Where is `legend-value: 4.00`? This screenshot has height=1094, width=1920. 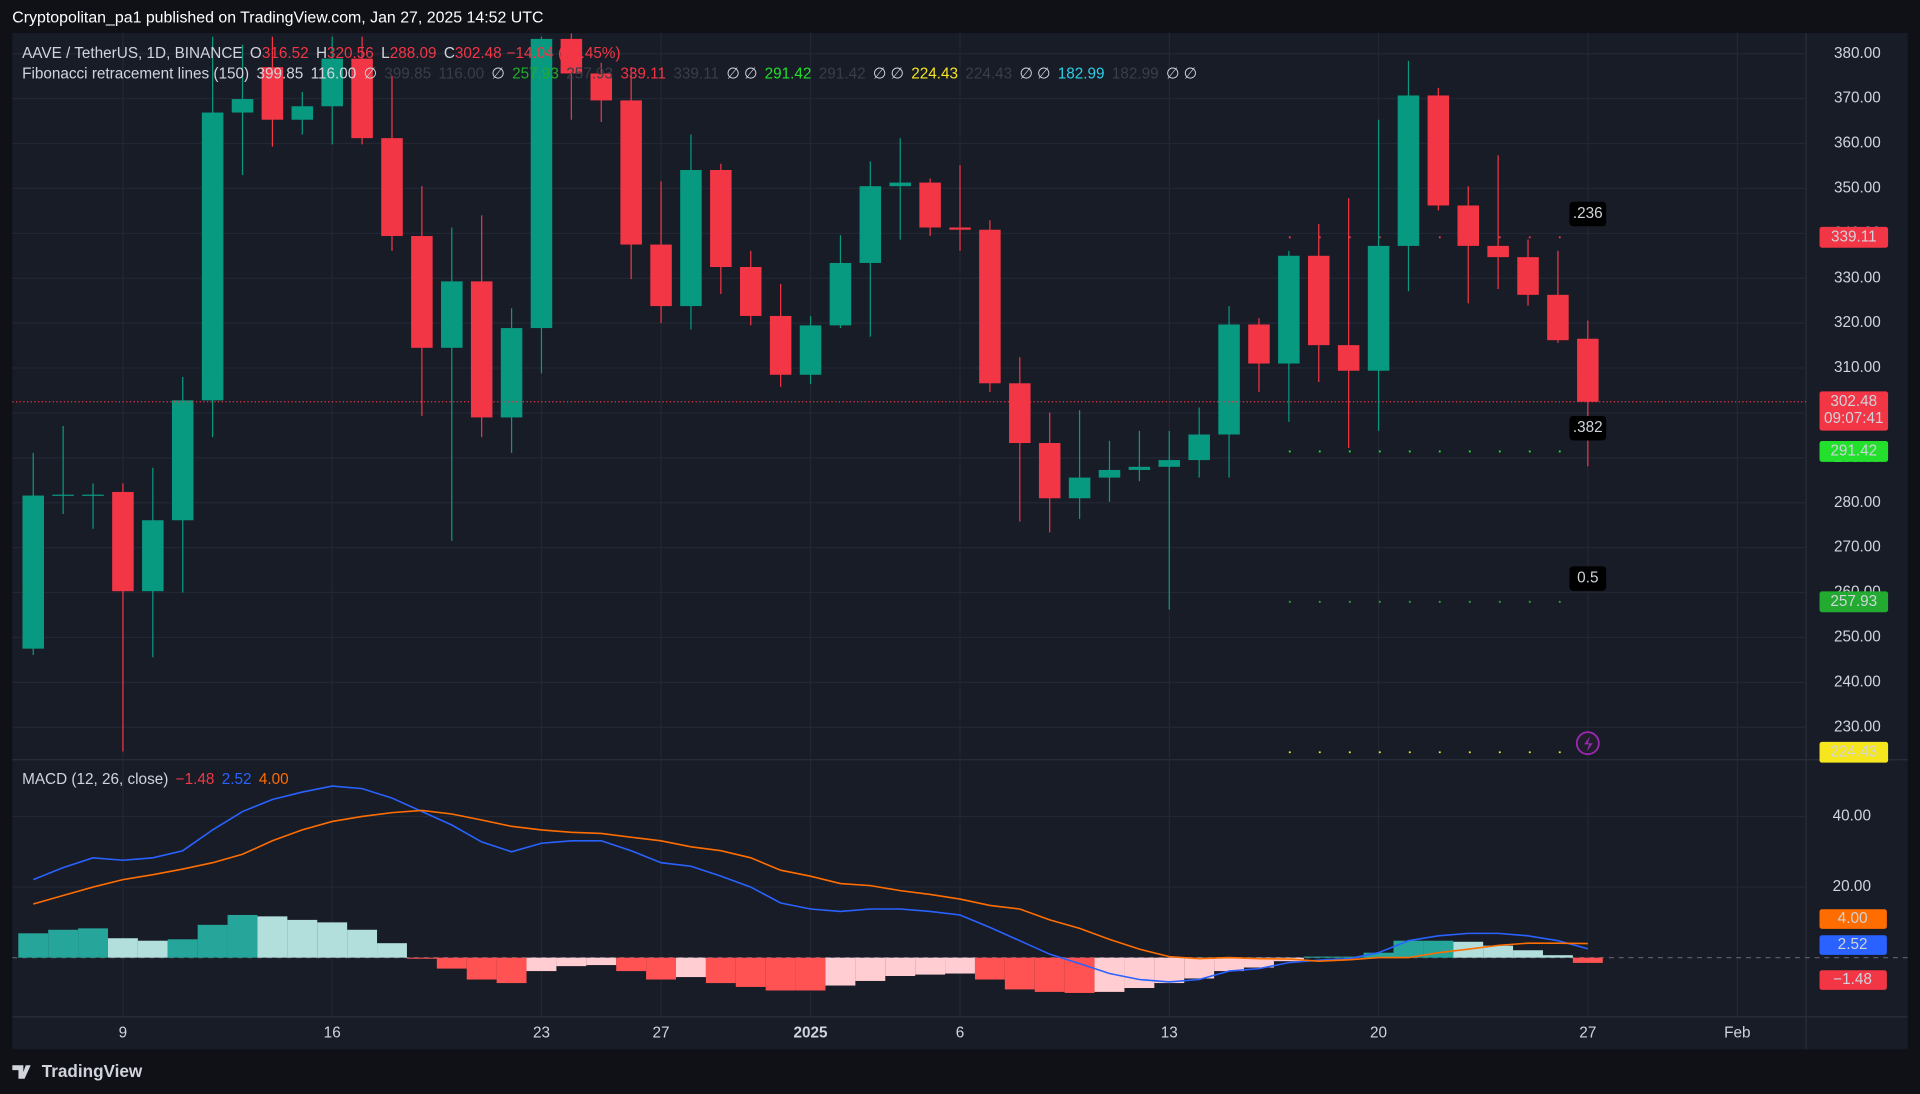 legend-value: 4.00 is located at coordinates (274, 779).